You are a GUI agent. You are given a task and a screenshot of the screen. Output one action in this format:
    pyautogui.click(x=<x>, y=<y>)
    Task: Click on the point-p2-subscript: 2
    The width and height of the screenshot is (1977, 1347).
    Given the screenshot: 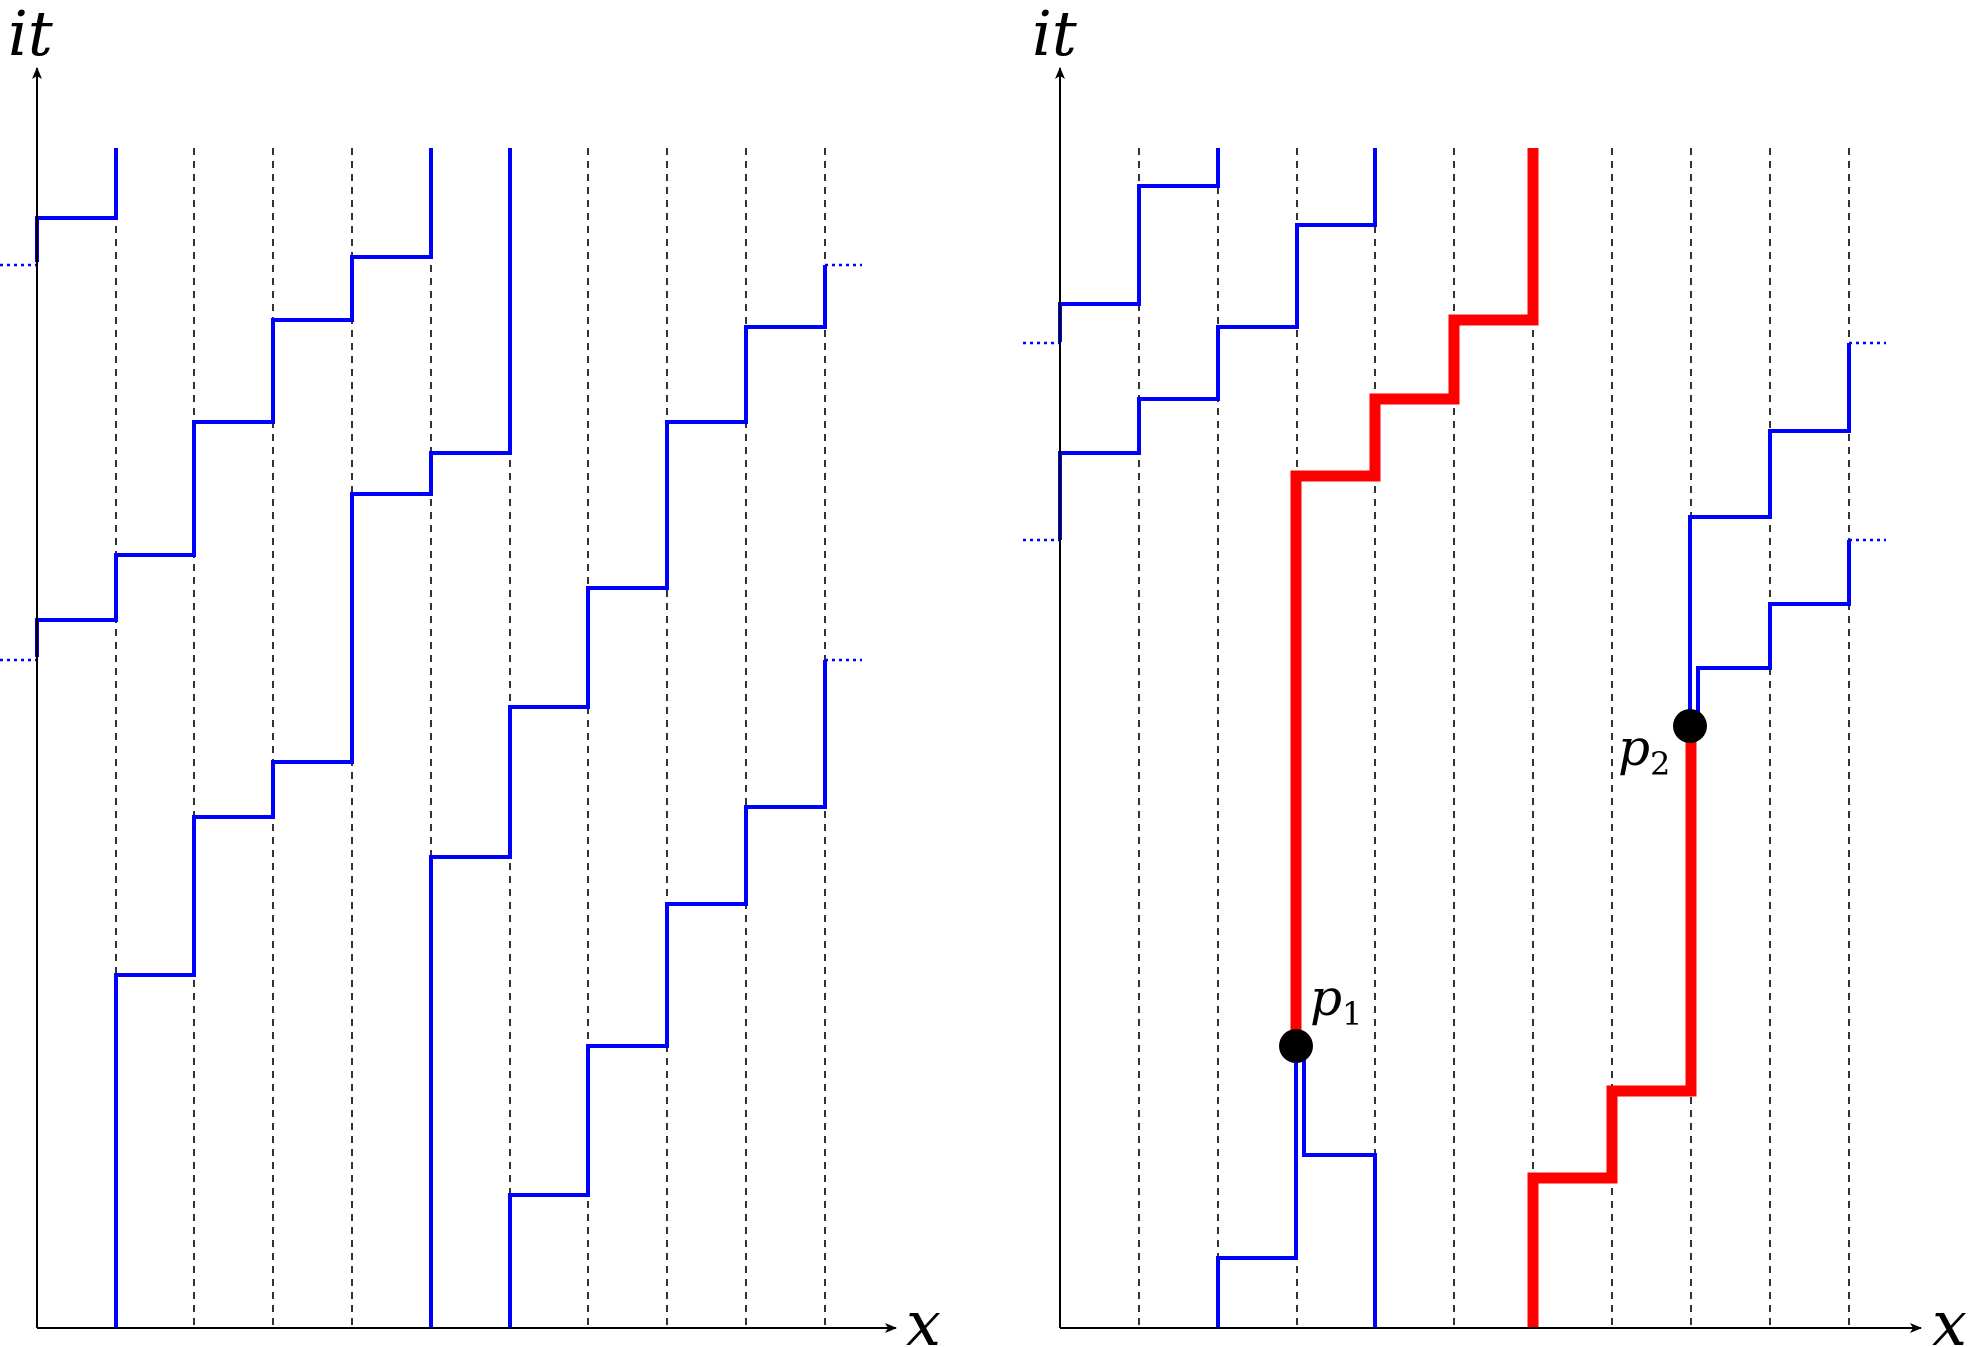 What is the action you would take?
    pyautogui.click(x=1660, y=764)
    